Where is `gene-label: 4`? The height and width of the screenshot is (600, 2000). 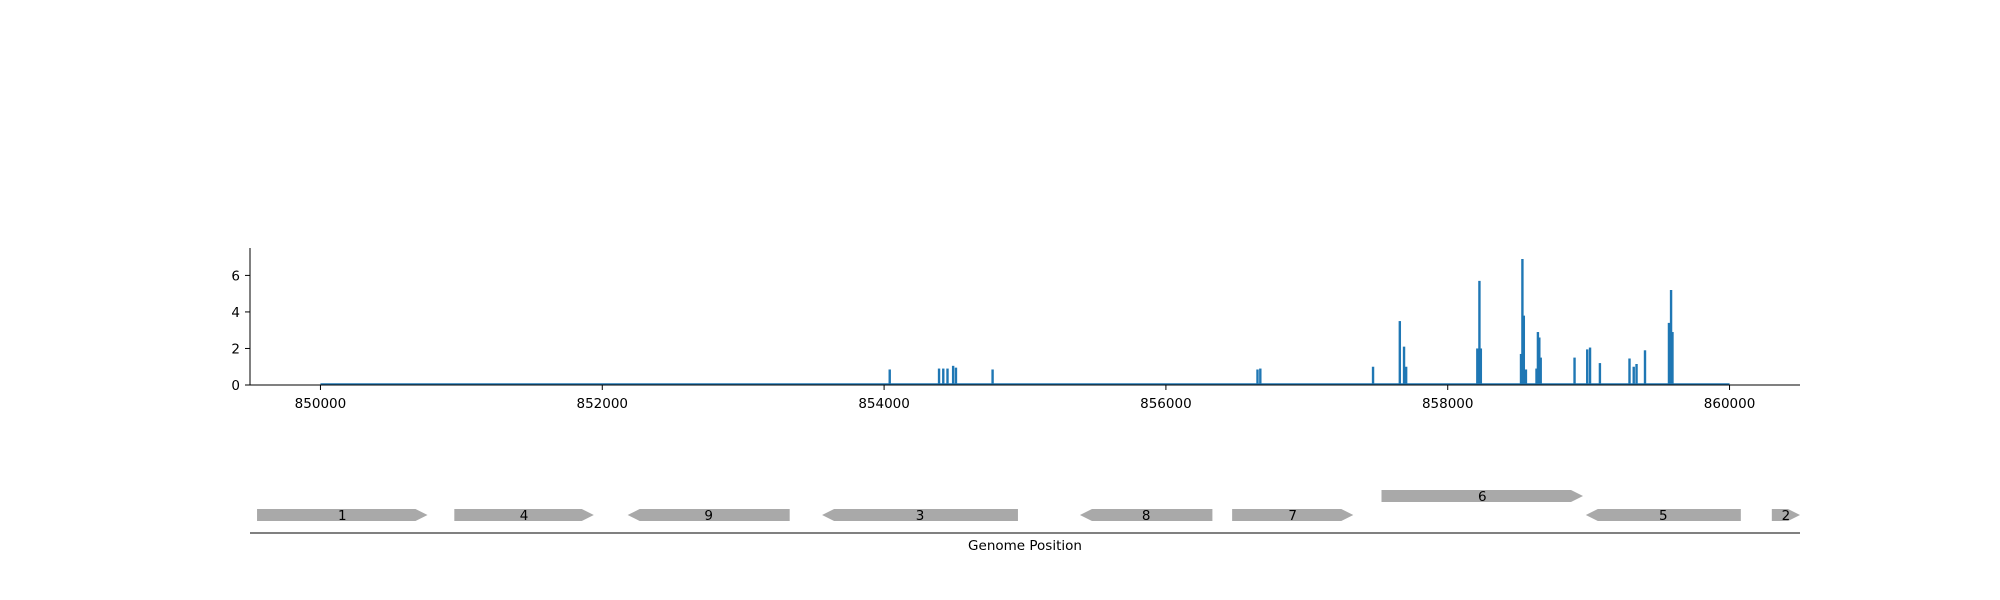 gene-label: 4 is located at coordinates (524, 516).